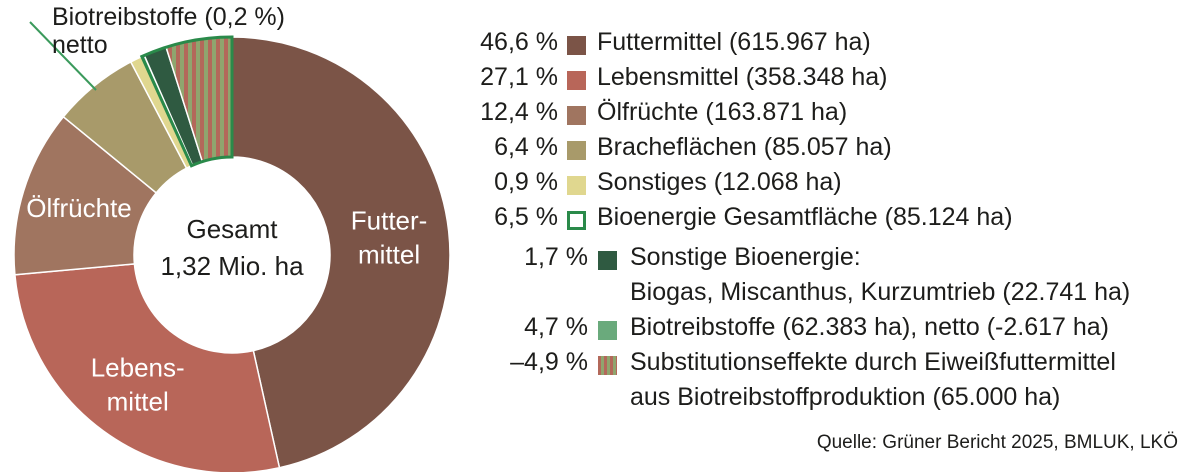 This screenshot has height=472, width=1200. Describe the element at coordinates (519, 77) in the screenshot. I see `legend-pct: 27,1 %` at that location.